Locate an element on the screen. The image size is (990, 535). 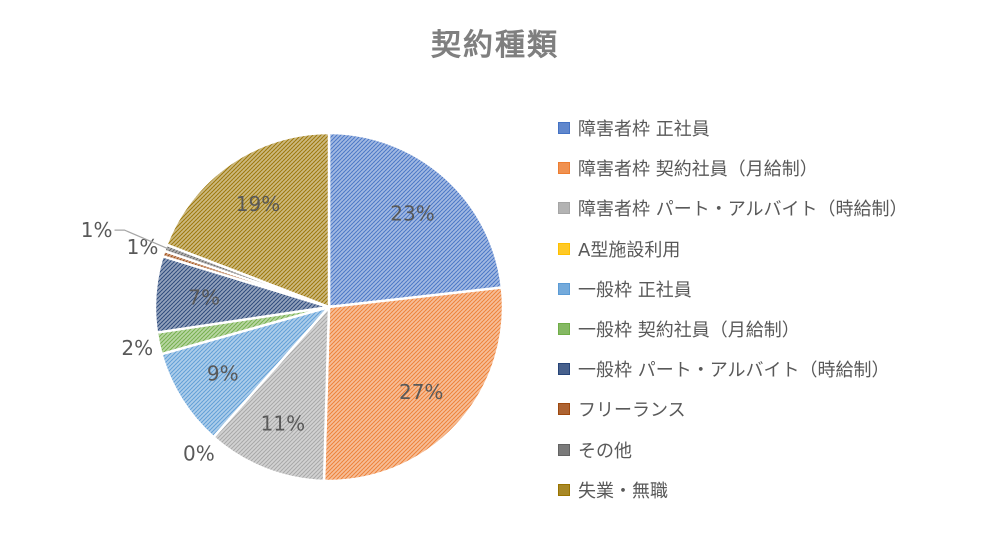
legend-label: 一般枠 契約社員（月給制） is located at coordinates (689, 331).